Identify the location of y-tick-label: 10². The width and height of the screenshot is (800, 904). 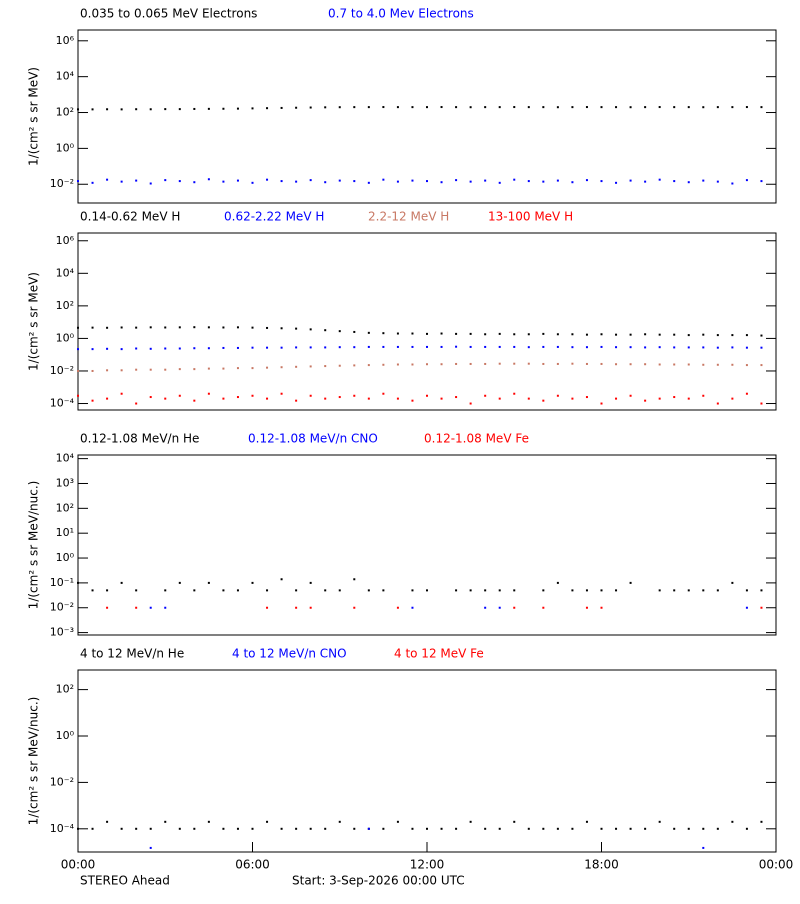
(65, 507).